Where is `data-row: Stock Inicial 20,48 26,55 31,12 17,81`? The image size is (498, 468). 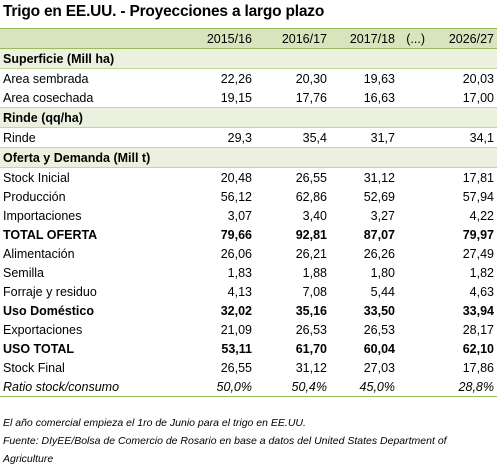 data-row: Stock Inicial 20,48 26,55 31,12 17,81 is located at coordinates (248, 178).